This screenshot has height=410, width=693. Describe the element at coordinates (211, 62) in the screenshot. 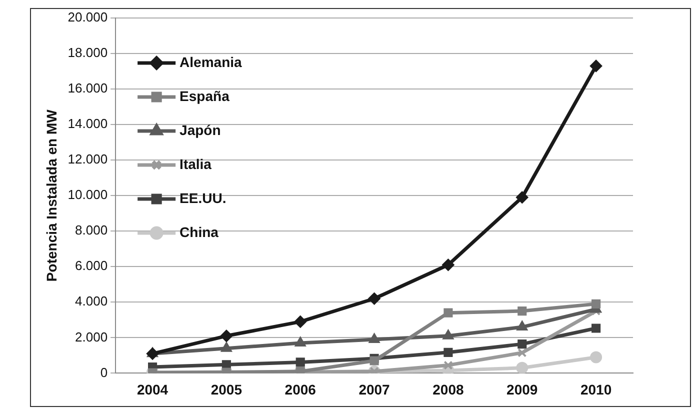

I see `legend-label: Alemania` at that location.